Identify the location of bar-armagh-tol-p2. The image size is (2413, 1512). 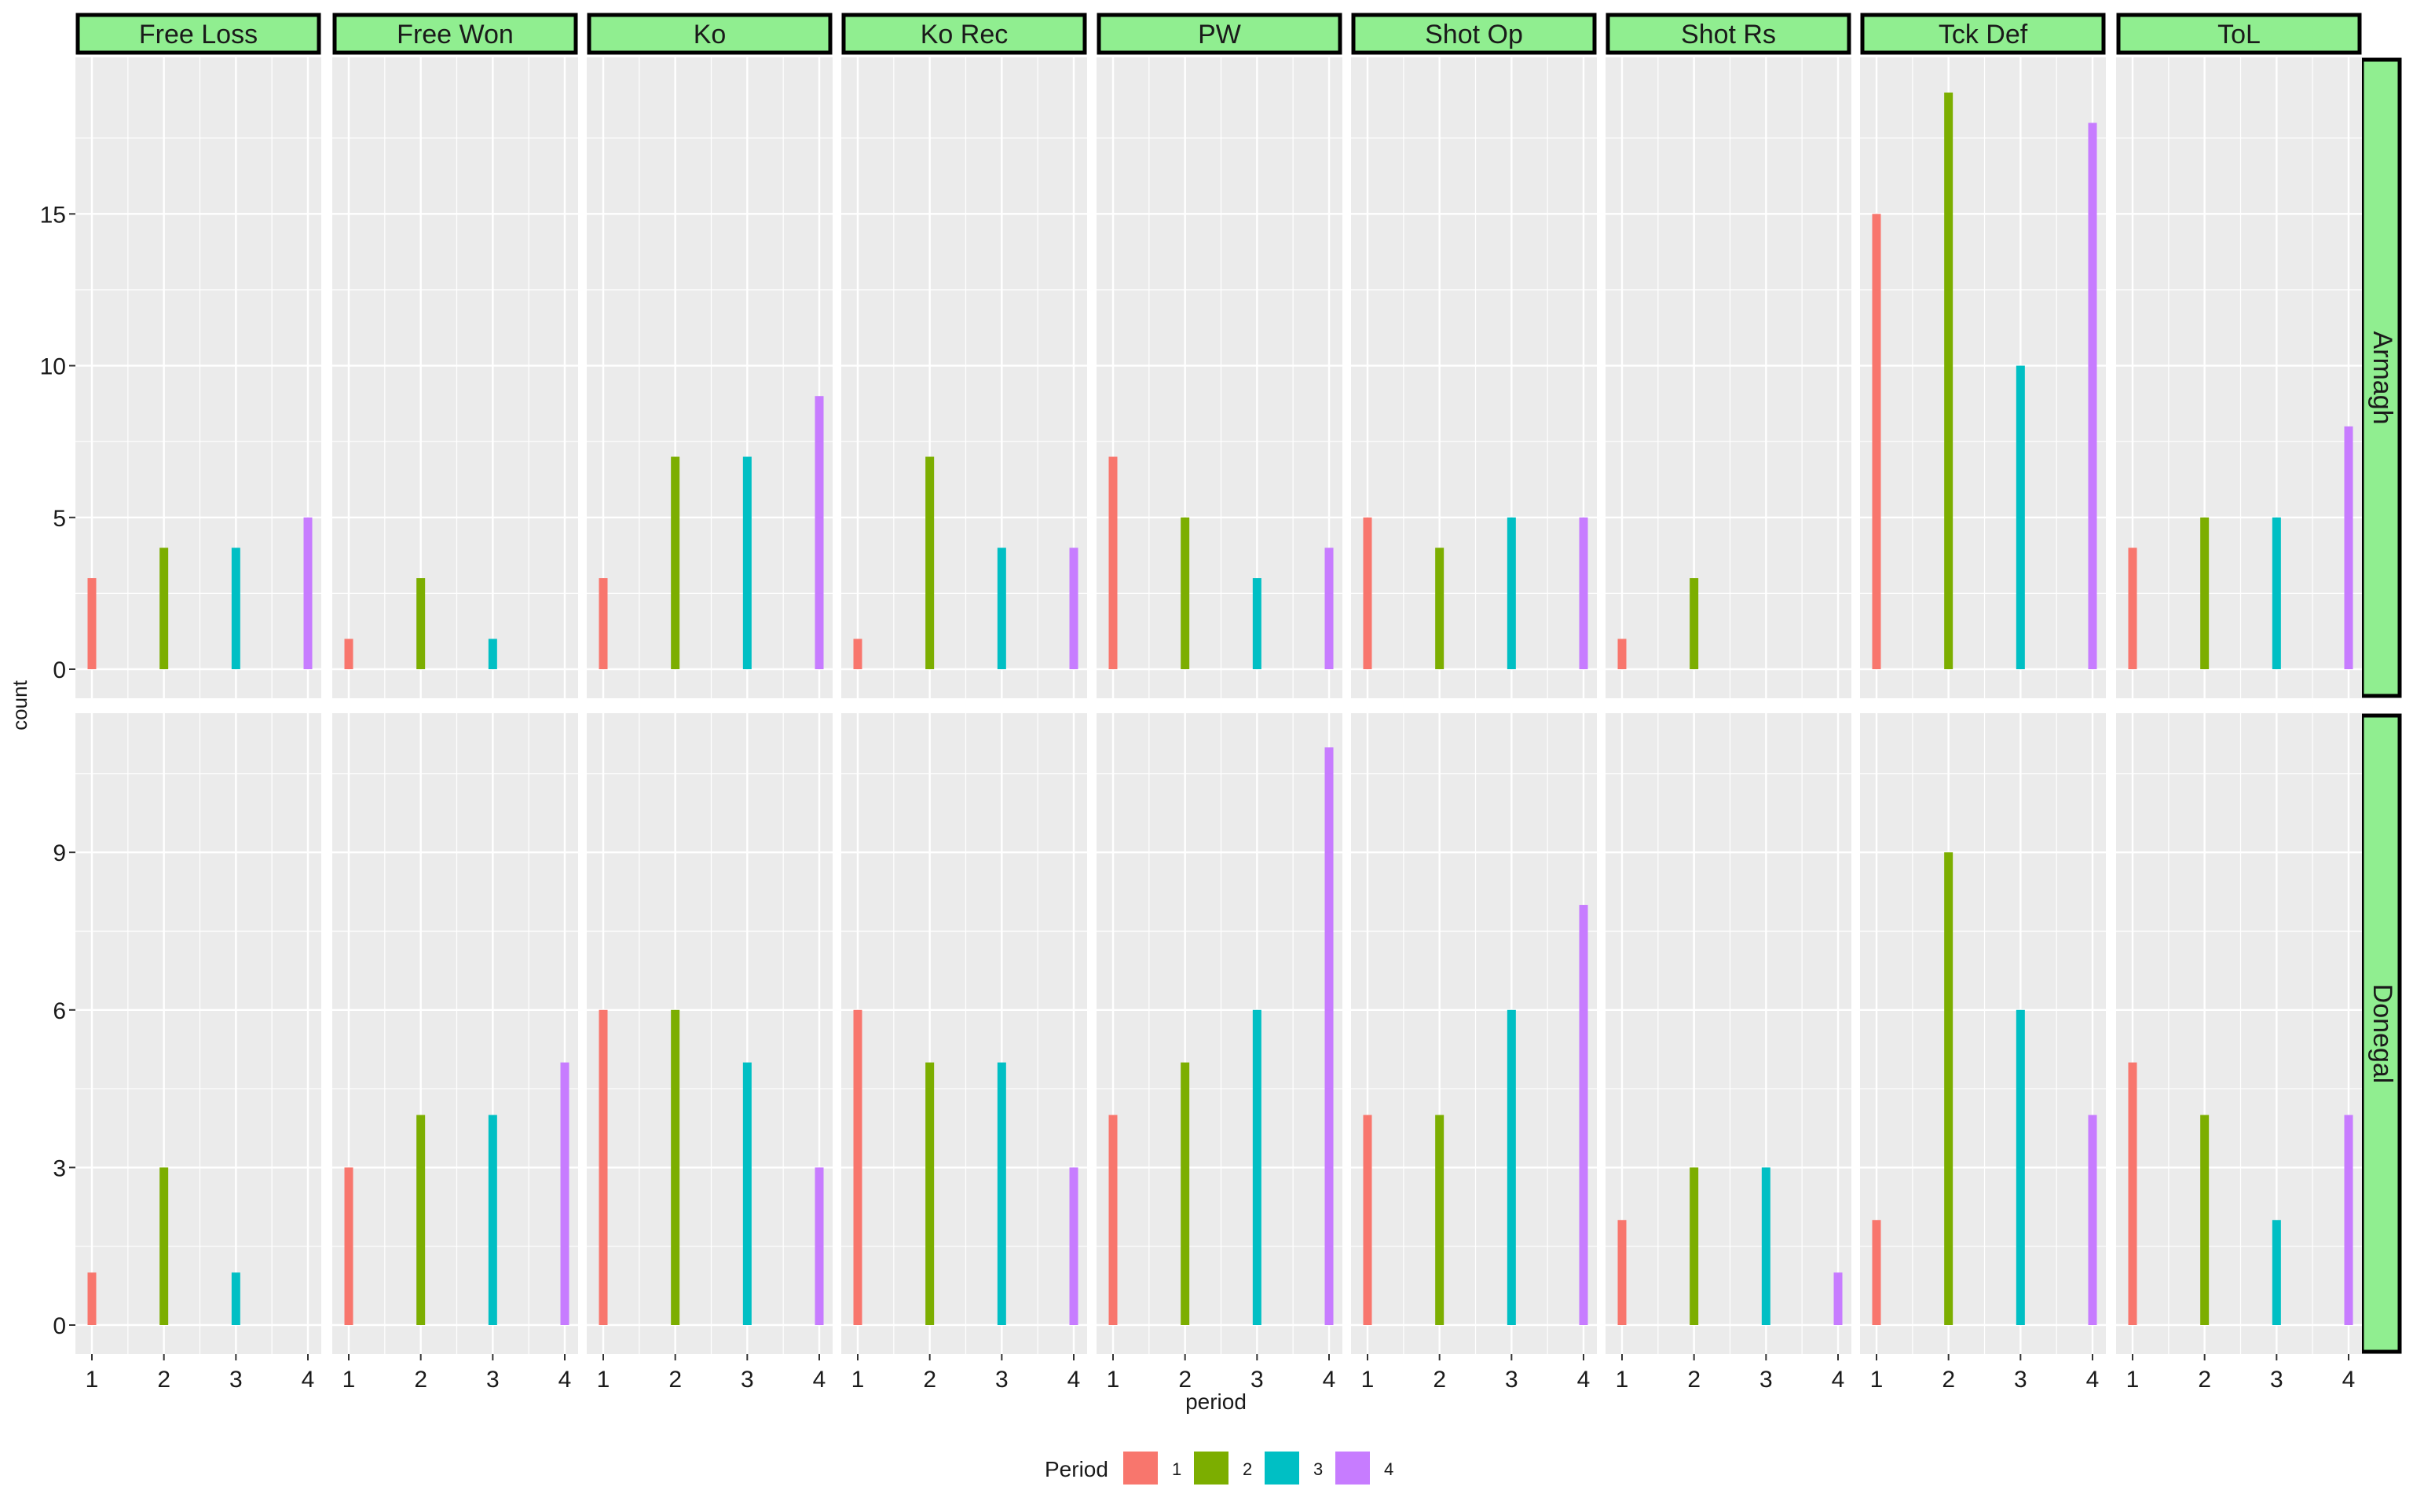
(2205, 593).